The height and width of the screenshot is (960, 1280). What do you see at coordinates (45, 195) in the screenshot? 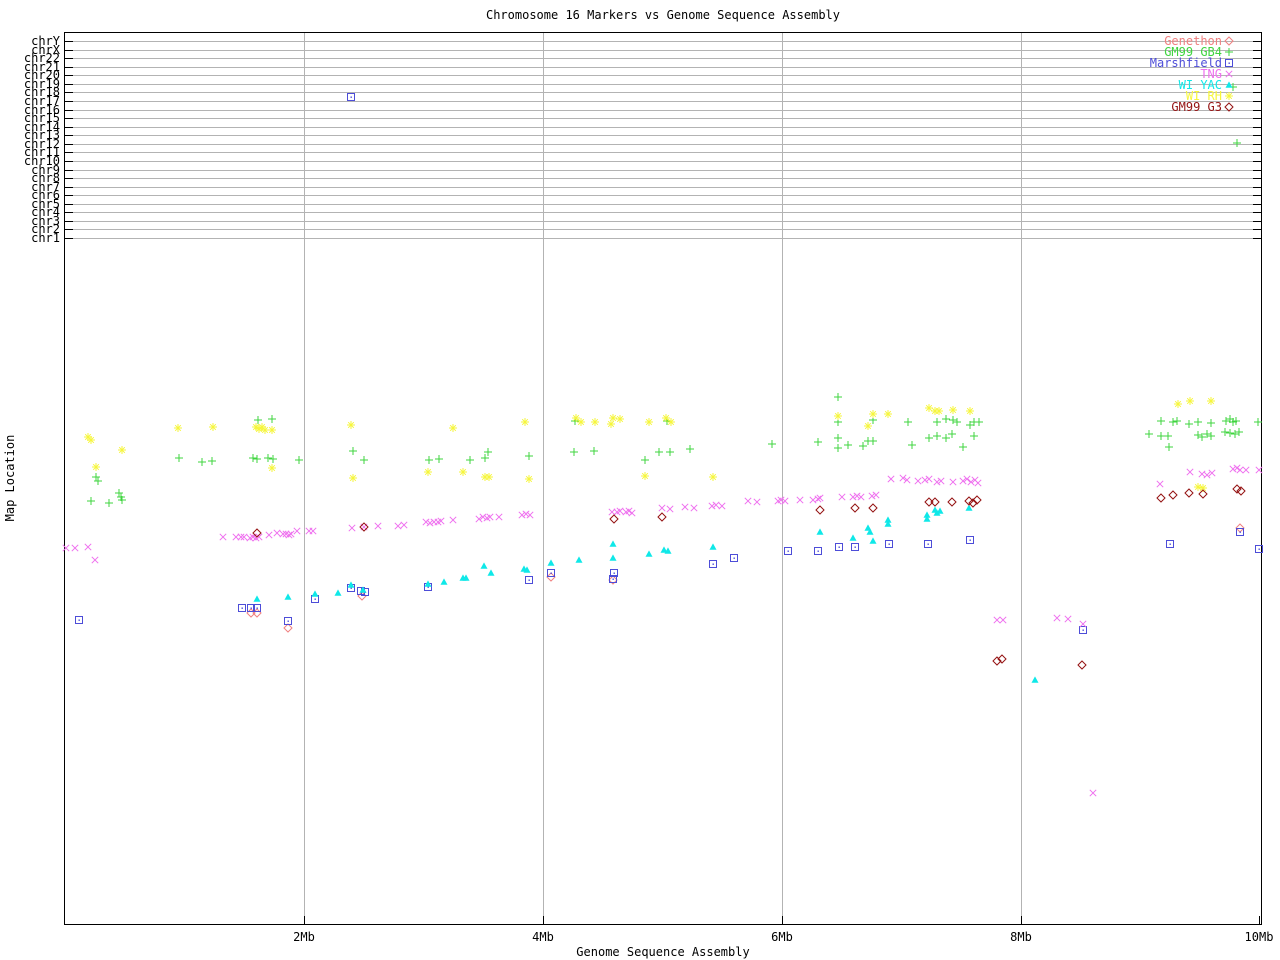
I see `ytick-label-chr6: chr6` at bounding box center [45, 195].